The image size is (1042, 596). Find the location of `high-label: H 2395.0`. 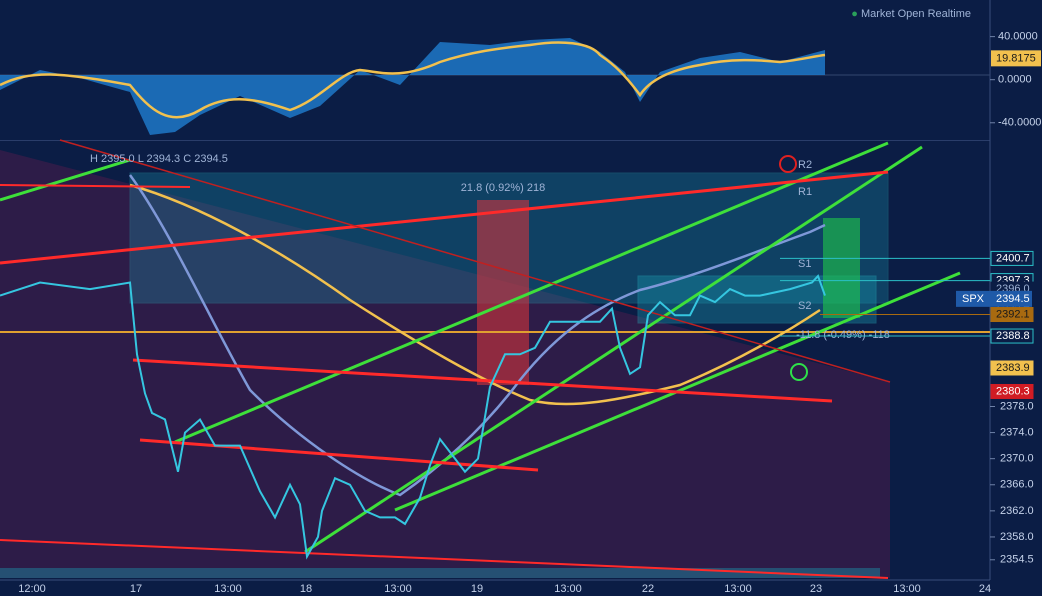

high-label: H 2395.0 is located at coordinates (112, 159).